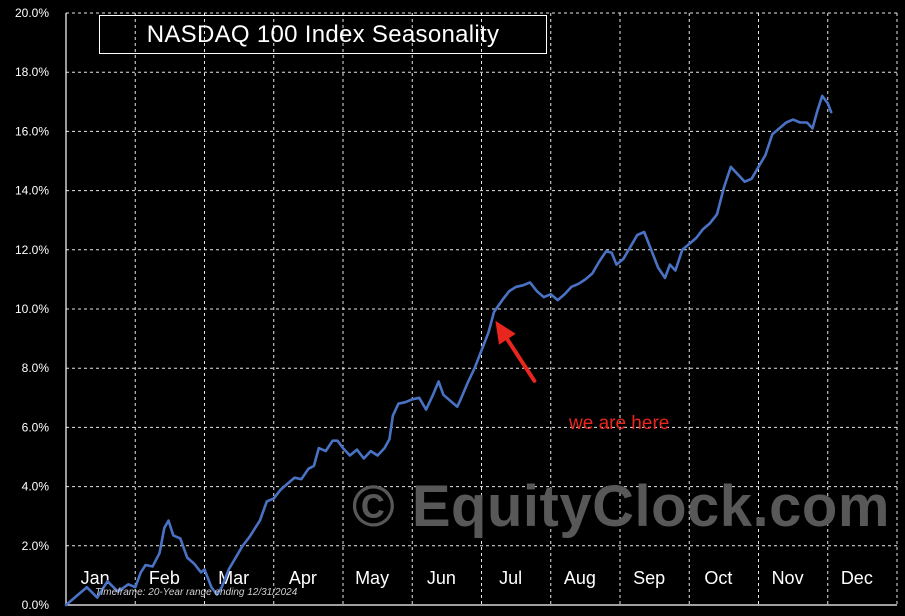 This screenshot has height=616, width=905. What do you see at coordinates (32, 250) in the screenshot?
I see `y-tick-label: 12.0%` at bounding box center [32, 250].